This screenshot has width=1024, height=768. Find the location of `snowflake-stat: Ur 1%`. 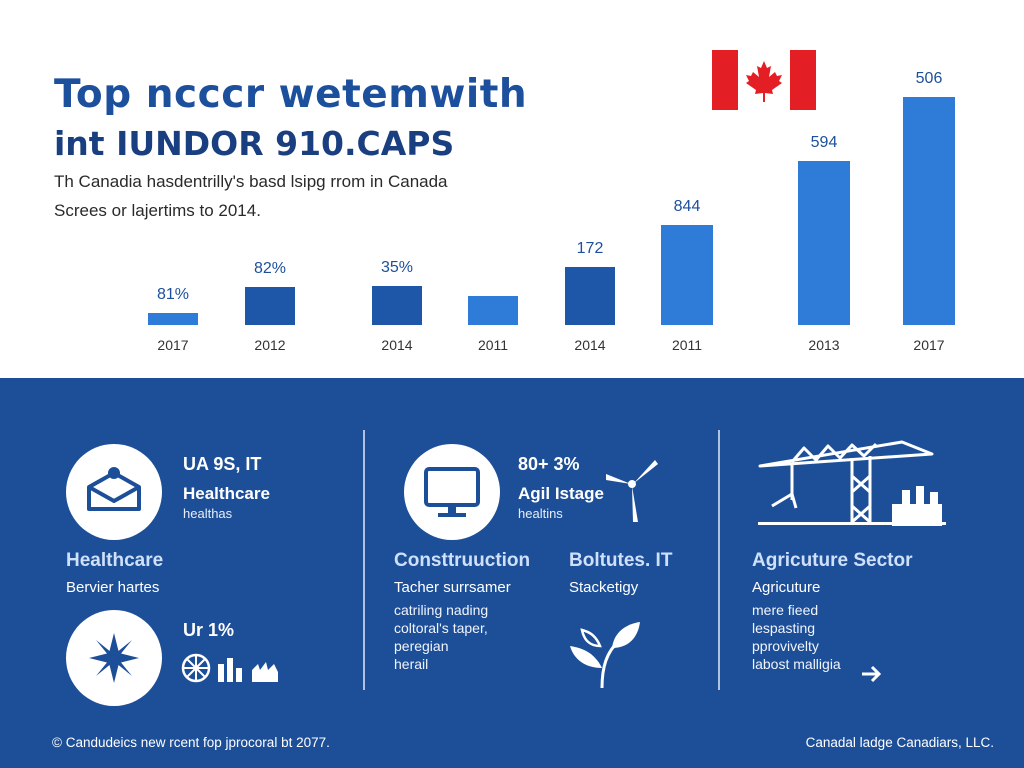

snowflake-stat: Ur 1% is located at coordinates (209, 630).